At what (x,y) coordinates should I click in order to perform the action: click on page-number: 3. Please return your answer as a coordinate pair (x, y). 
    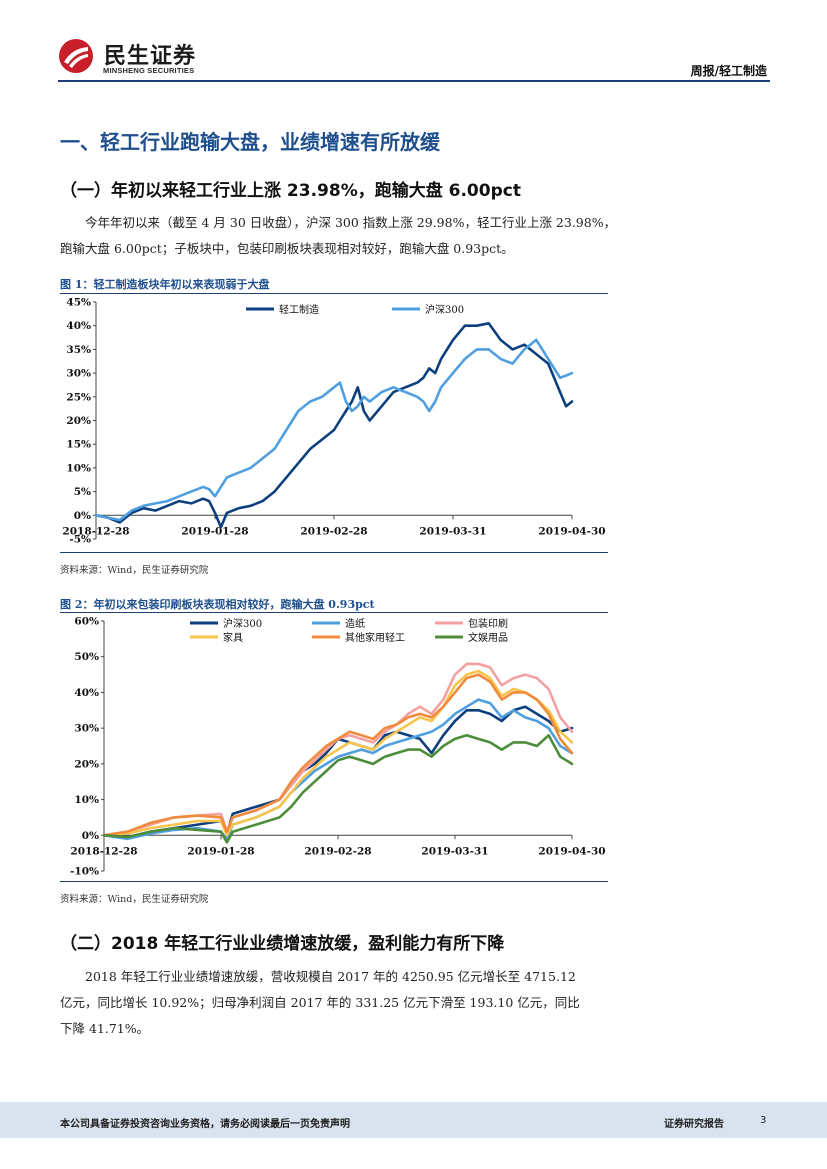
    Looking at the image, I should click on (763, 1120).